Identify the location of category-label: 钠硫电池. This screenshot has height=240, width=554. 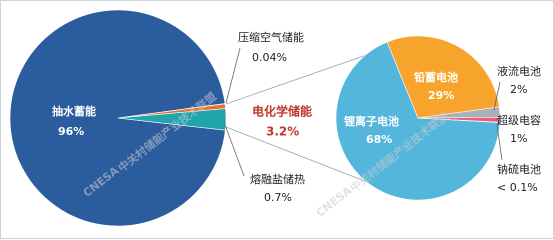
(519, 169).